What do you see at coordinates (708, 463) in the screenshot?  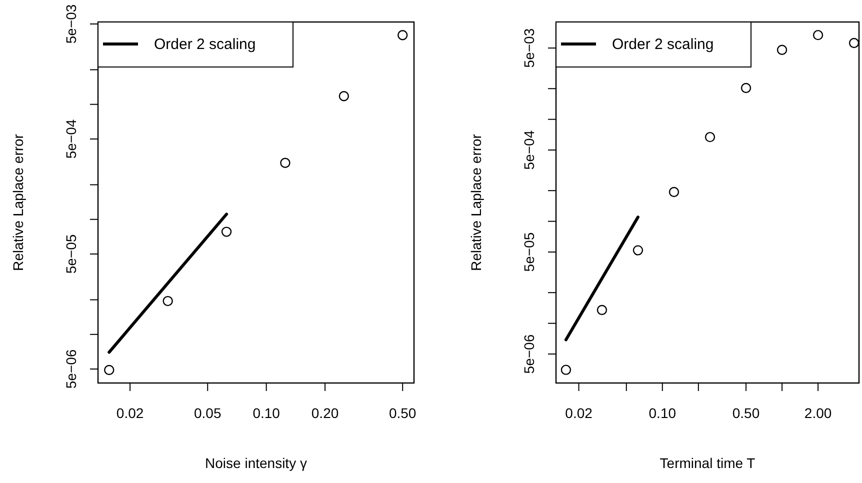 I see `x-axis-title: Terminal time T` at bounding box center [708, 463].